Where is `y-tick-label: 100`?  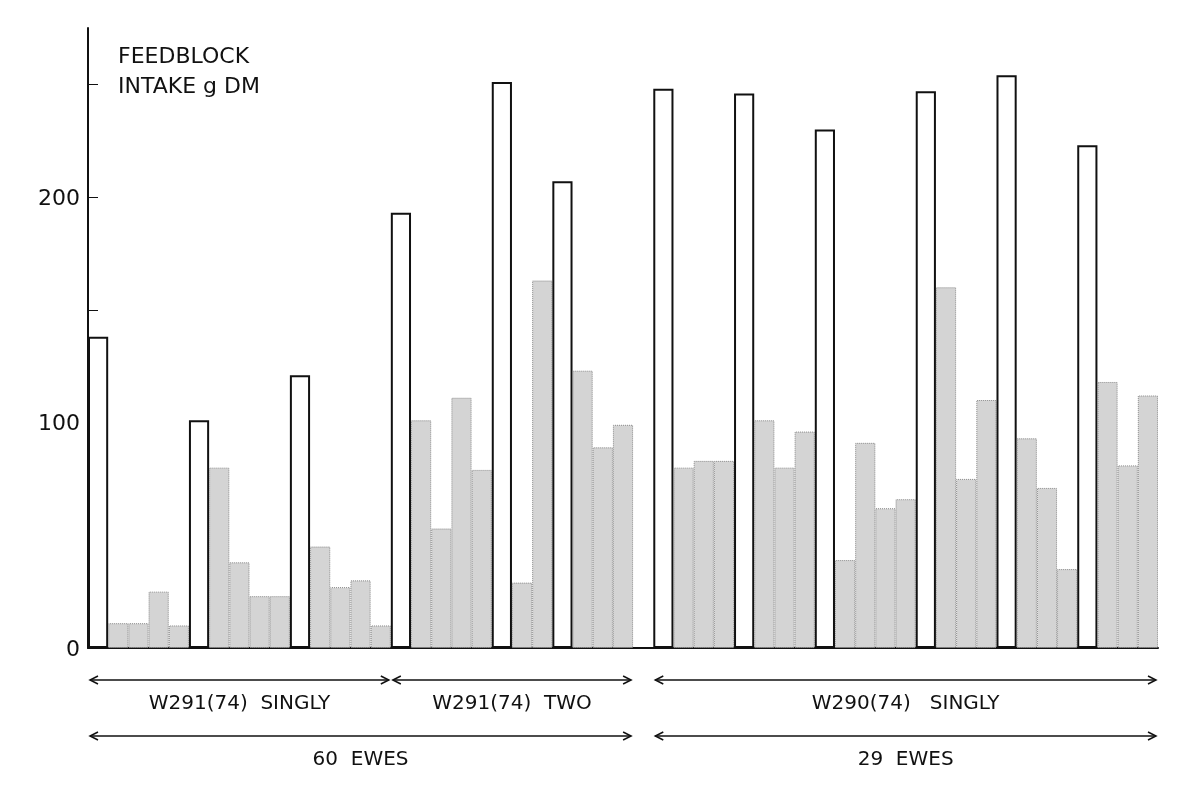 y-tick-label: 100 is located at coordinates (59, 423).